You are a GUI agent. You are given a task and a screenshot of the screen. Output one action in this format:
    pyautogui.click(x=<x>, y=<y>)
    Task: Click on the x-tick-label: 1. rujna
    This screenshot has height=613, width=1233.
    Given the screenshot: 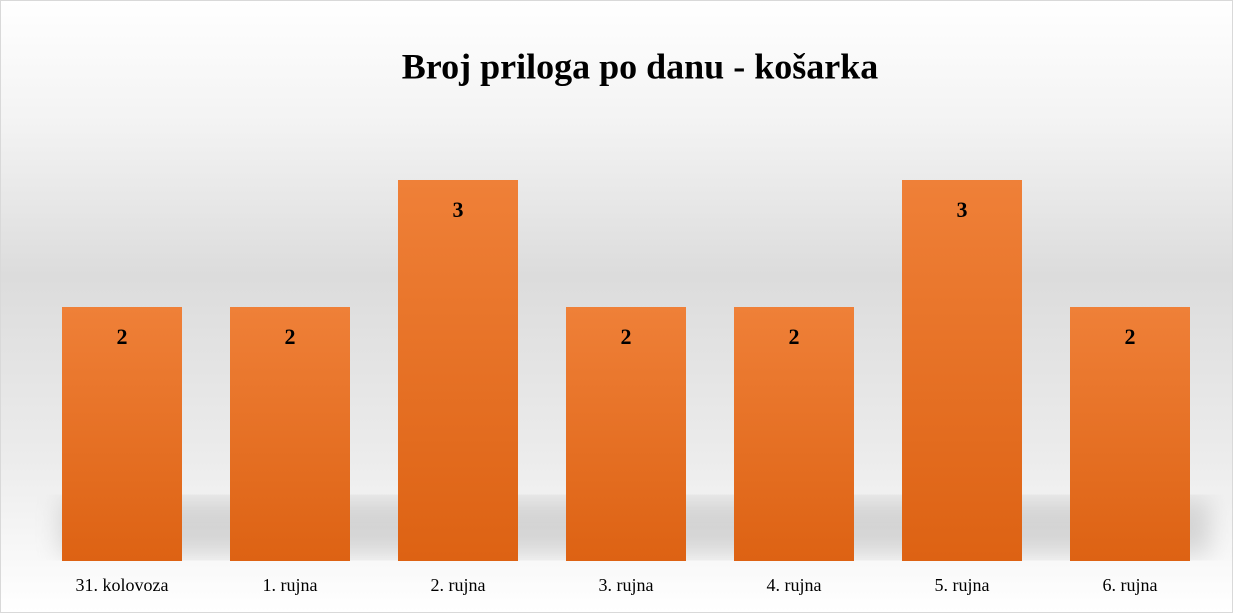 What is the action you would take?
    pyautogui.click(x=290, y=585)
    